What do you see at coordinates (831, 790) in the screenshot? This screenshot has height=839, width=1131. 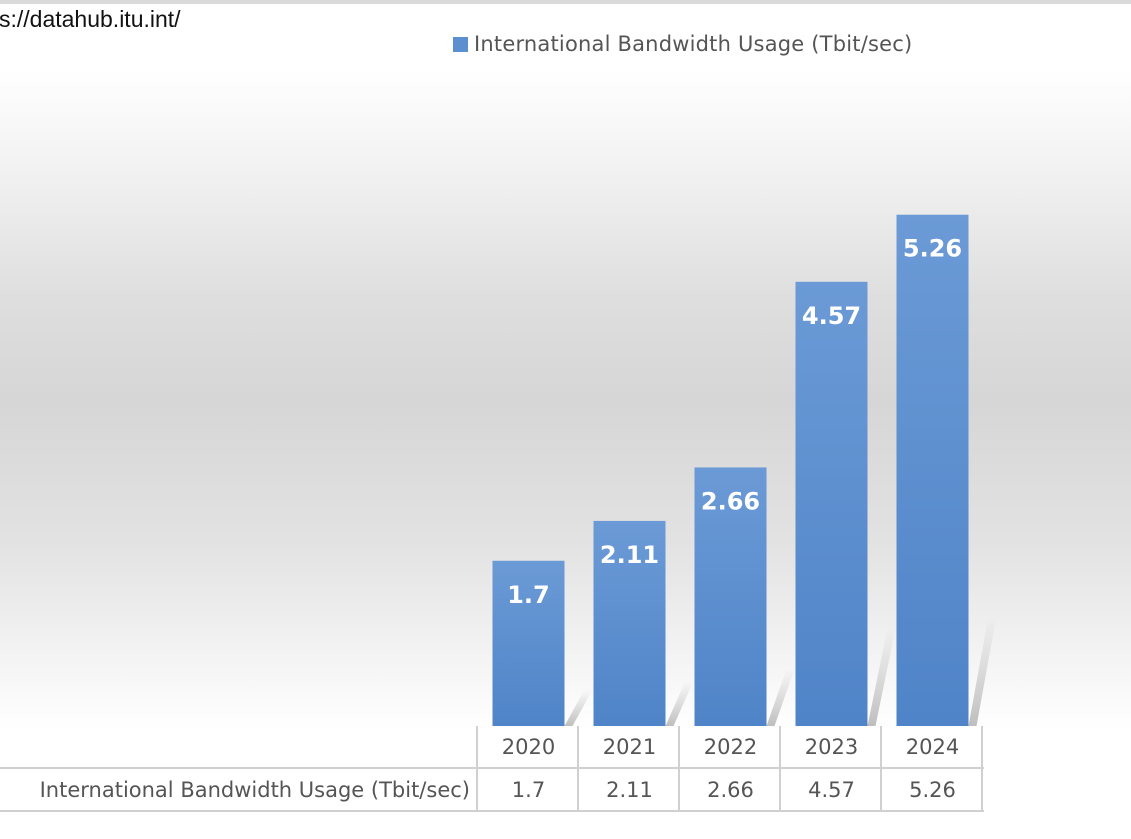 I see `table-value-2023: 4.57` at bounding box center [831, 790].